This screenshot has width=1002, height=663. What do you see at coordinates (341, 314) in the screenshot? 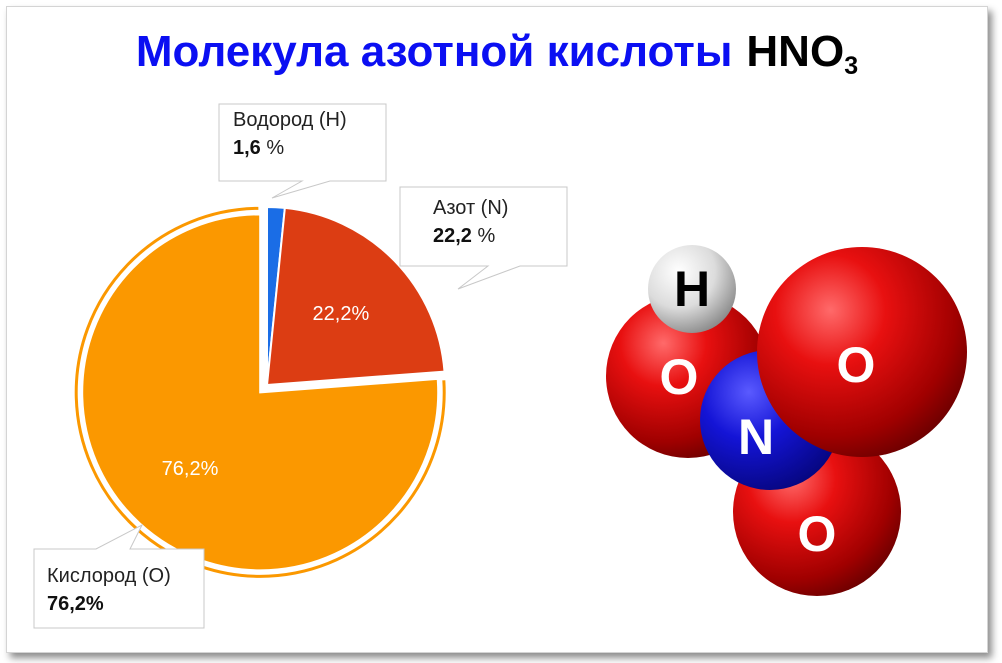
I see `pie-data-label-1: 22,2%` at bounding box center [341, 314].